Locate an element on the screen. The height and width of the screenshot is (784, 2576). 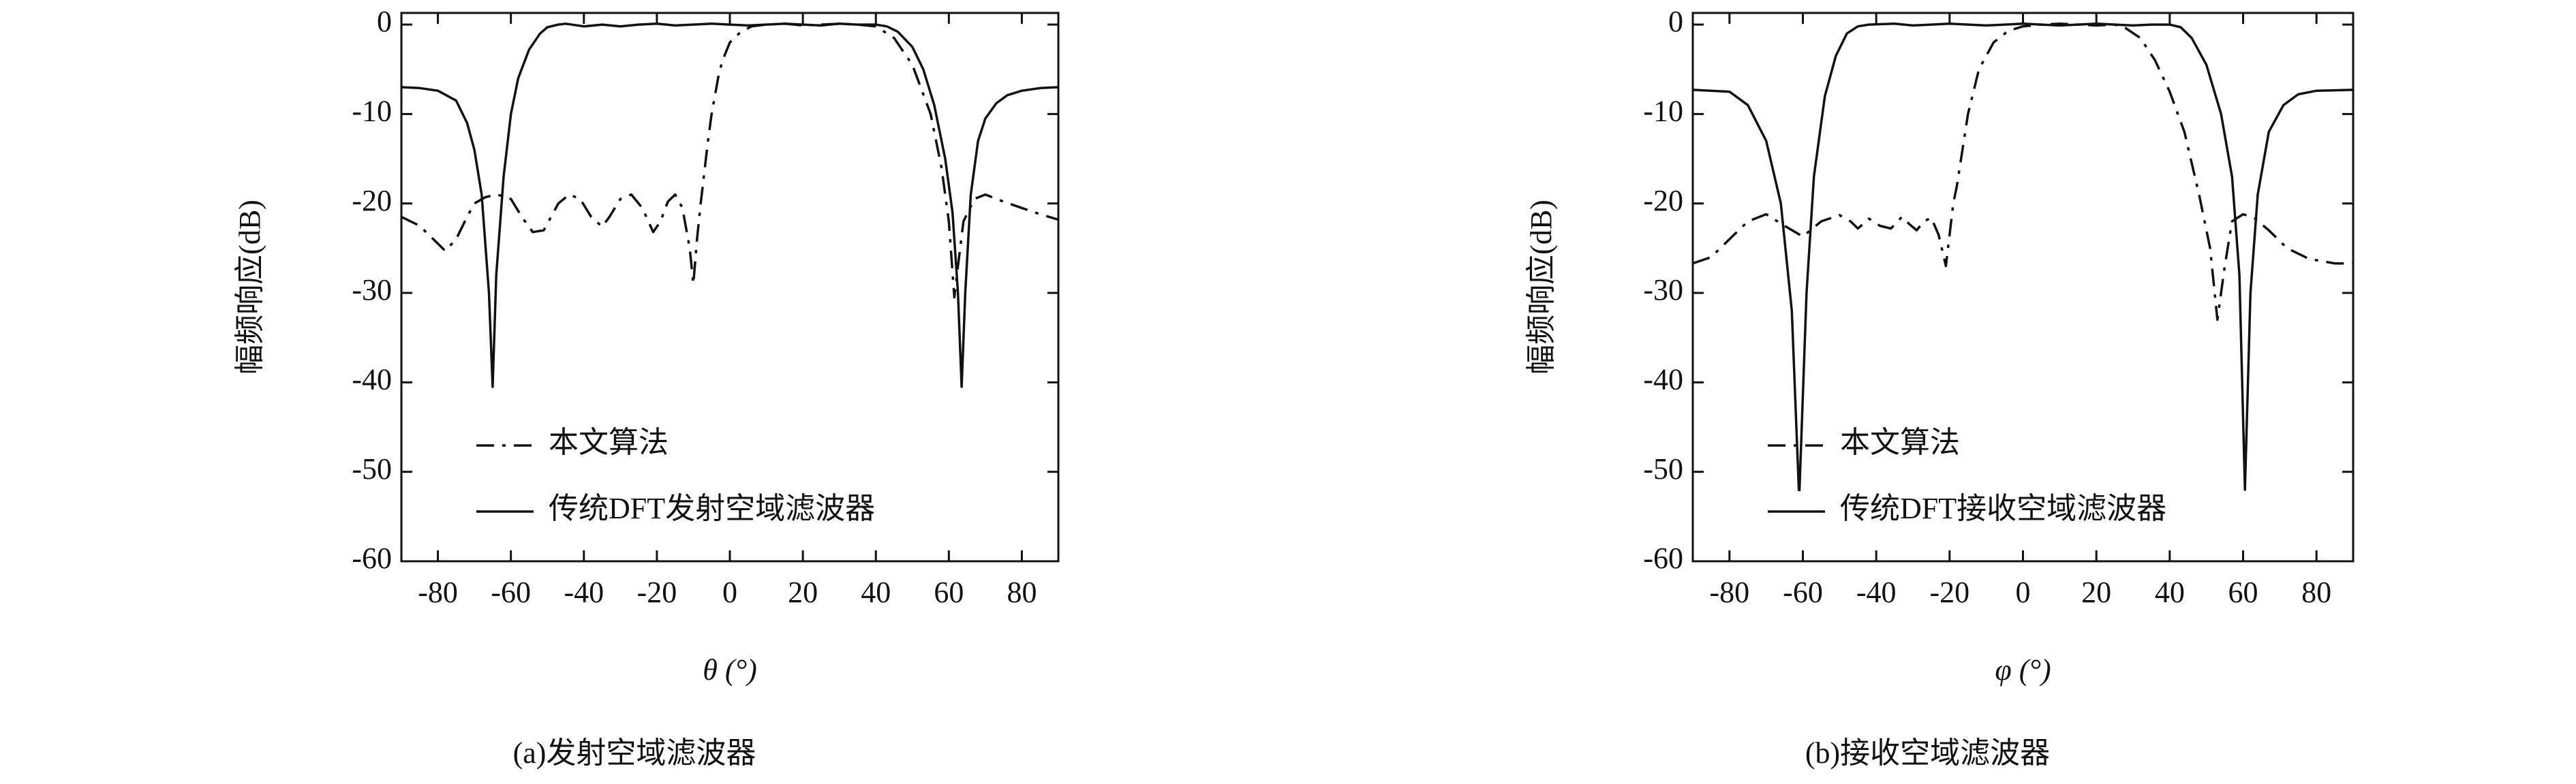
caption: (a)发射空域滤波器 is located at coordinates (634, 753).